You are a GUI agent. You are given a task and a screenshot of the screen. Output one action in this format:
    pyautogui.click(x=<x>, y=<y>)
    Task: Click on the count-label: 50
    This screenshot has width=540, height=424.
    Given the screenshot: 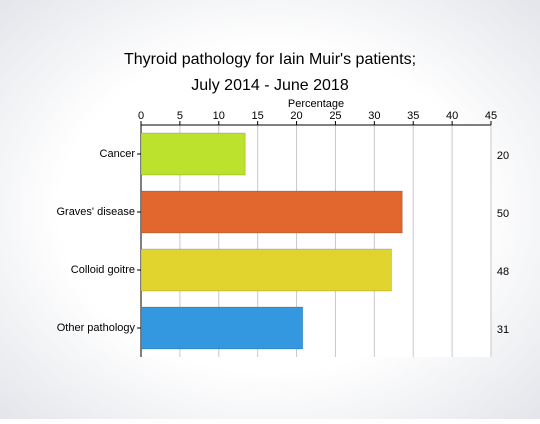 What is the action you would take?
    pyautogui.click(x=503, y=214)
    